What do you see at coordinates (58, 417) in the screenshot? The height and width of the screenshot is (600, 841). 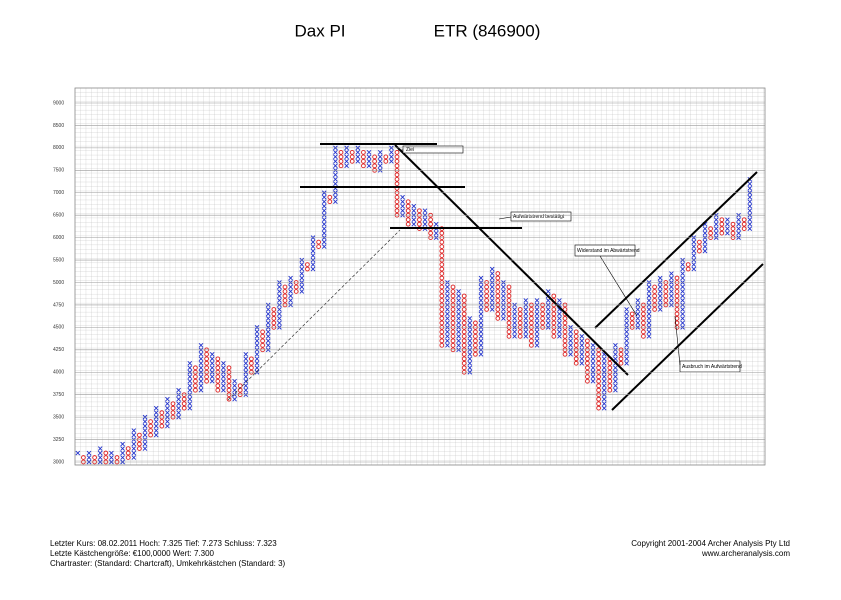 I see `y-tick-label: 3500` at bounding box center [58, 417].